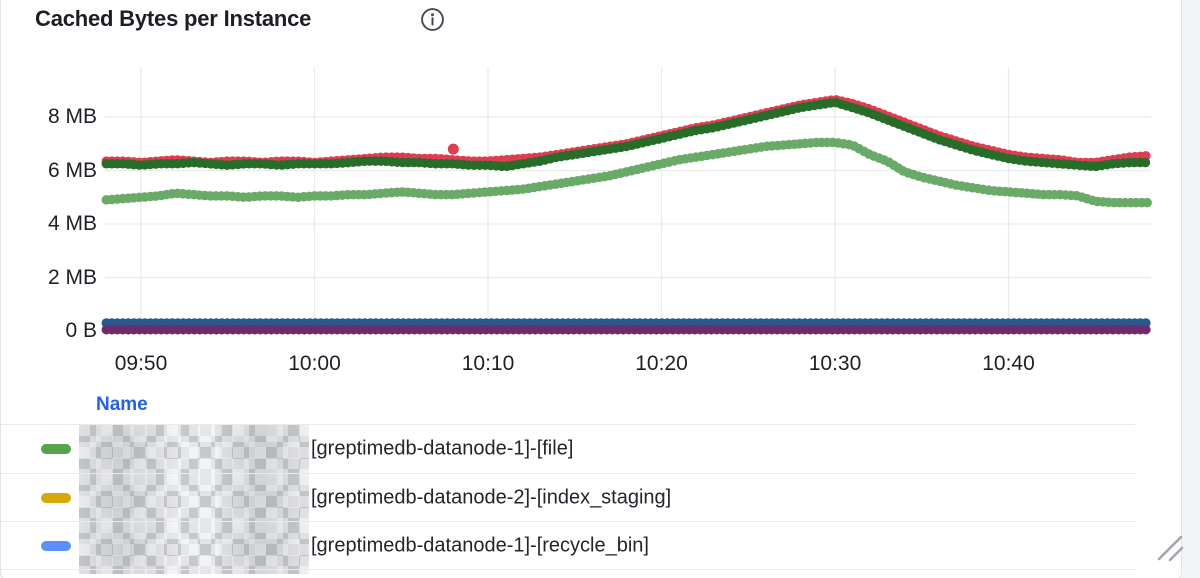 The image size is (1200, 578). Describe the element at coordinates (491, 497) in the screenshot. I see `legend-series-label: [greptimedb-datanode-2]-[index_staging]` at that location.